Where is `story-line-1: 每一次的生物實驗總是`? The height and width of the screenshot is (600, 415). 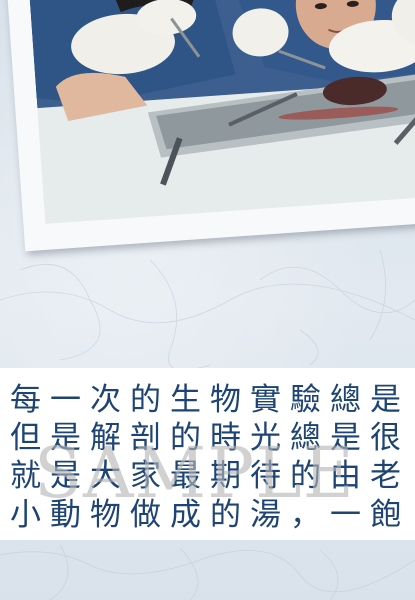
story-line-1: 每一次的生物實驗總是 is located at coordinates (210, 400).